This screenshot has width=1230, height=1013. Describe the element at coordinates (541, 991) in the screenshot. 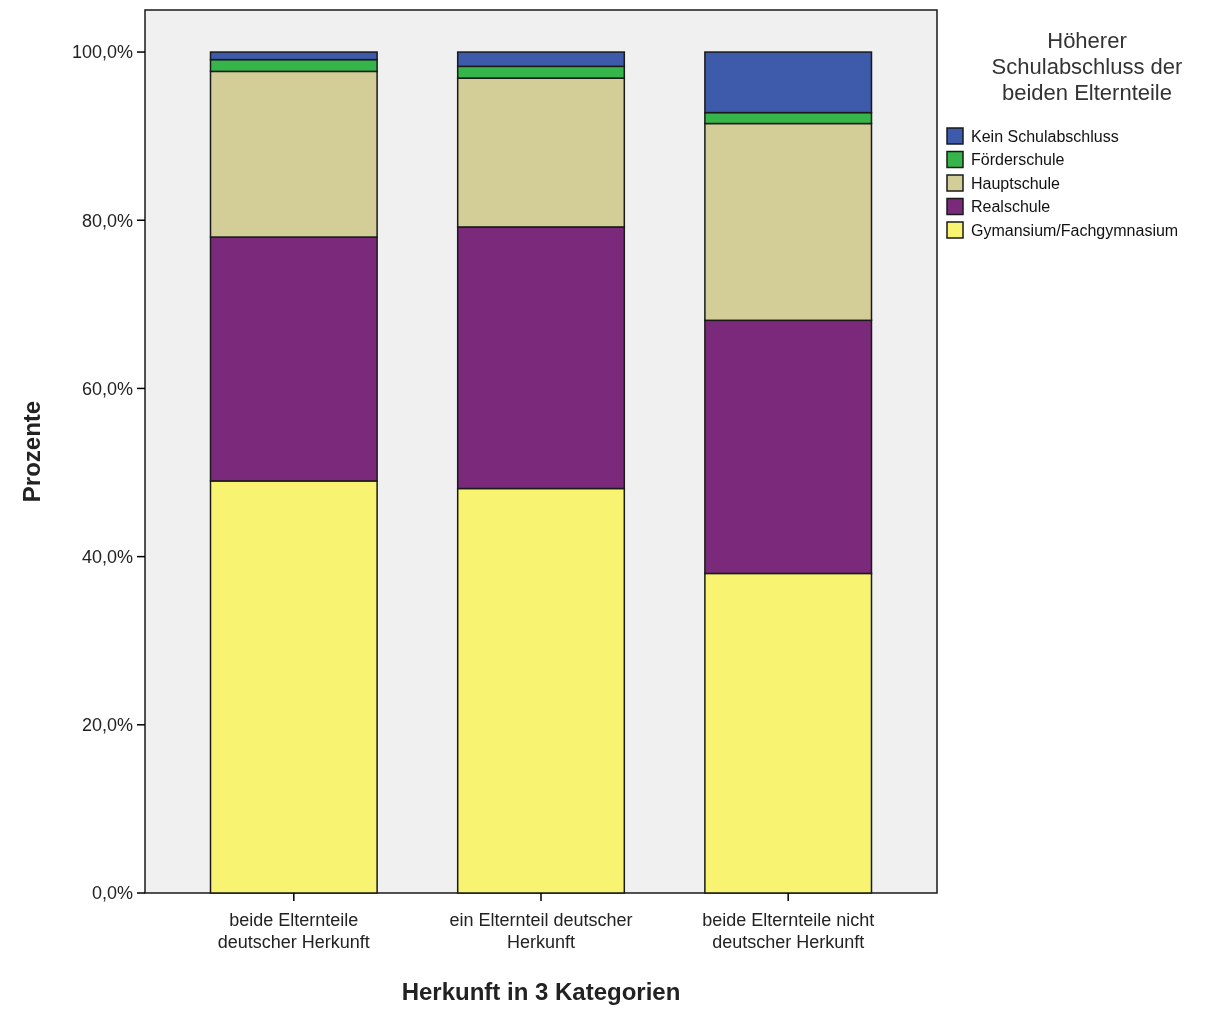

I see `x-axis-title: Herkunft in 3 Kategorien` at that location.